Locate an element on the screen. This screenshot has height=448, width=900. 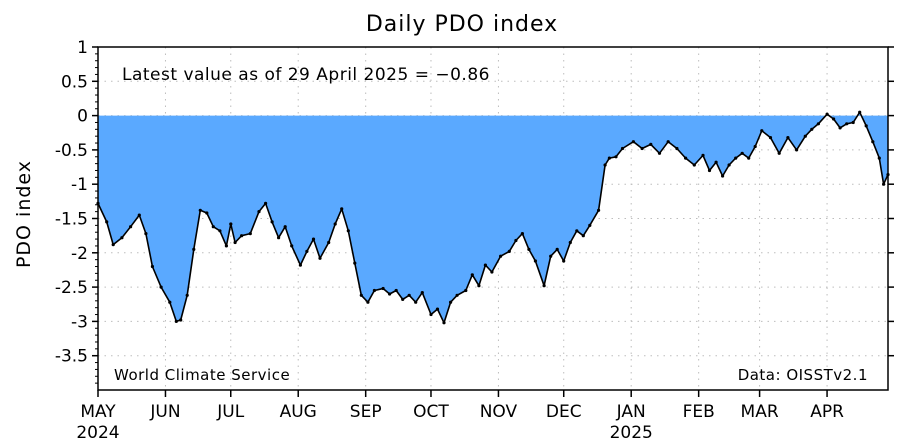
y-tick-label: -3 is located at coordinates (79, 322).